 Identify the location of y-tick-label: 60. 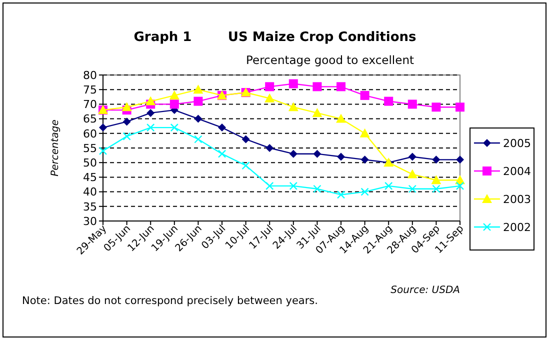
(90, 133).